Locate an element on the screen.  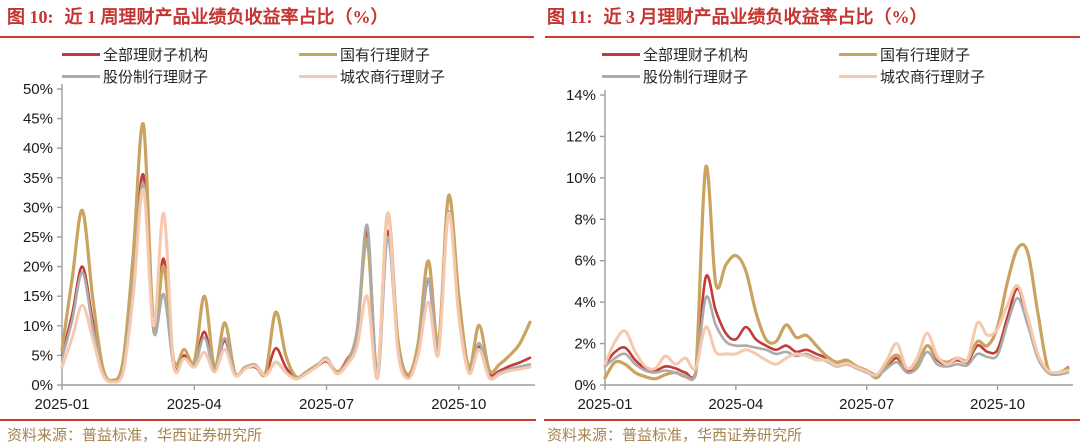
figure-number: 图 10: is located at coordinates (30, 17).